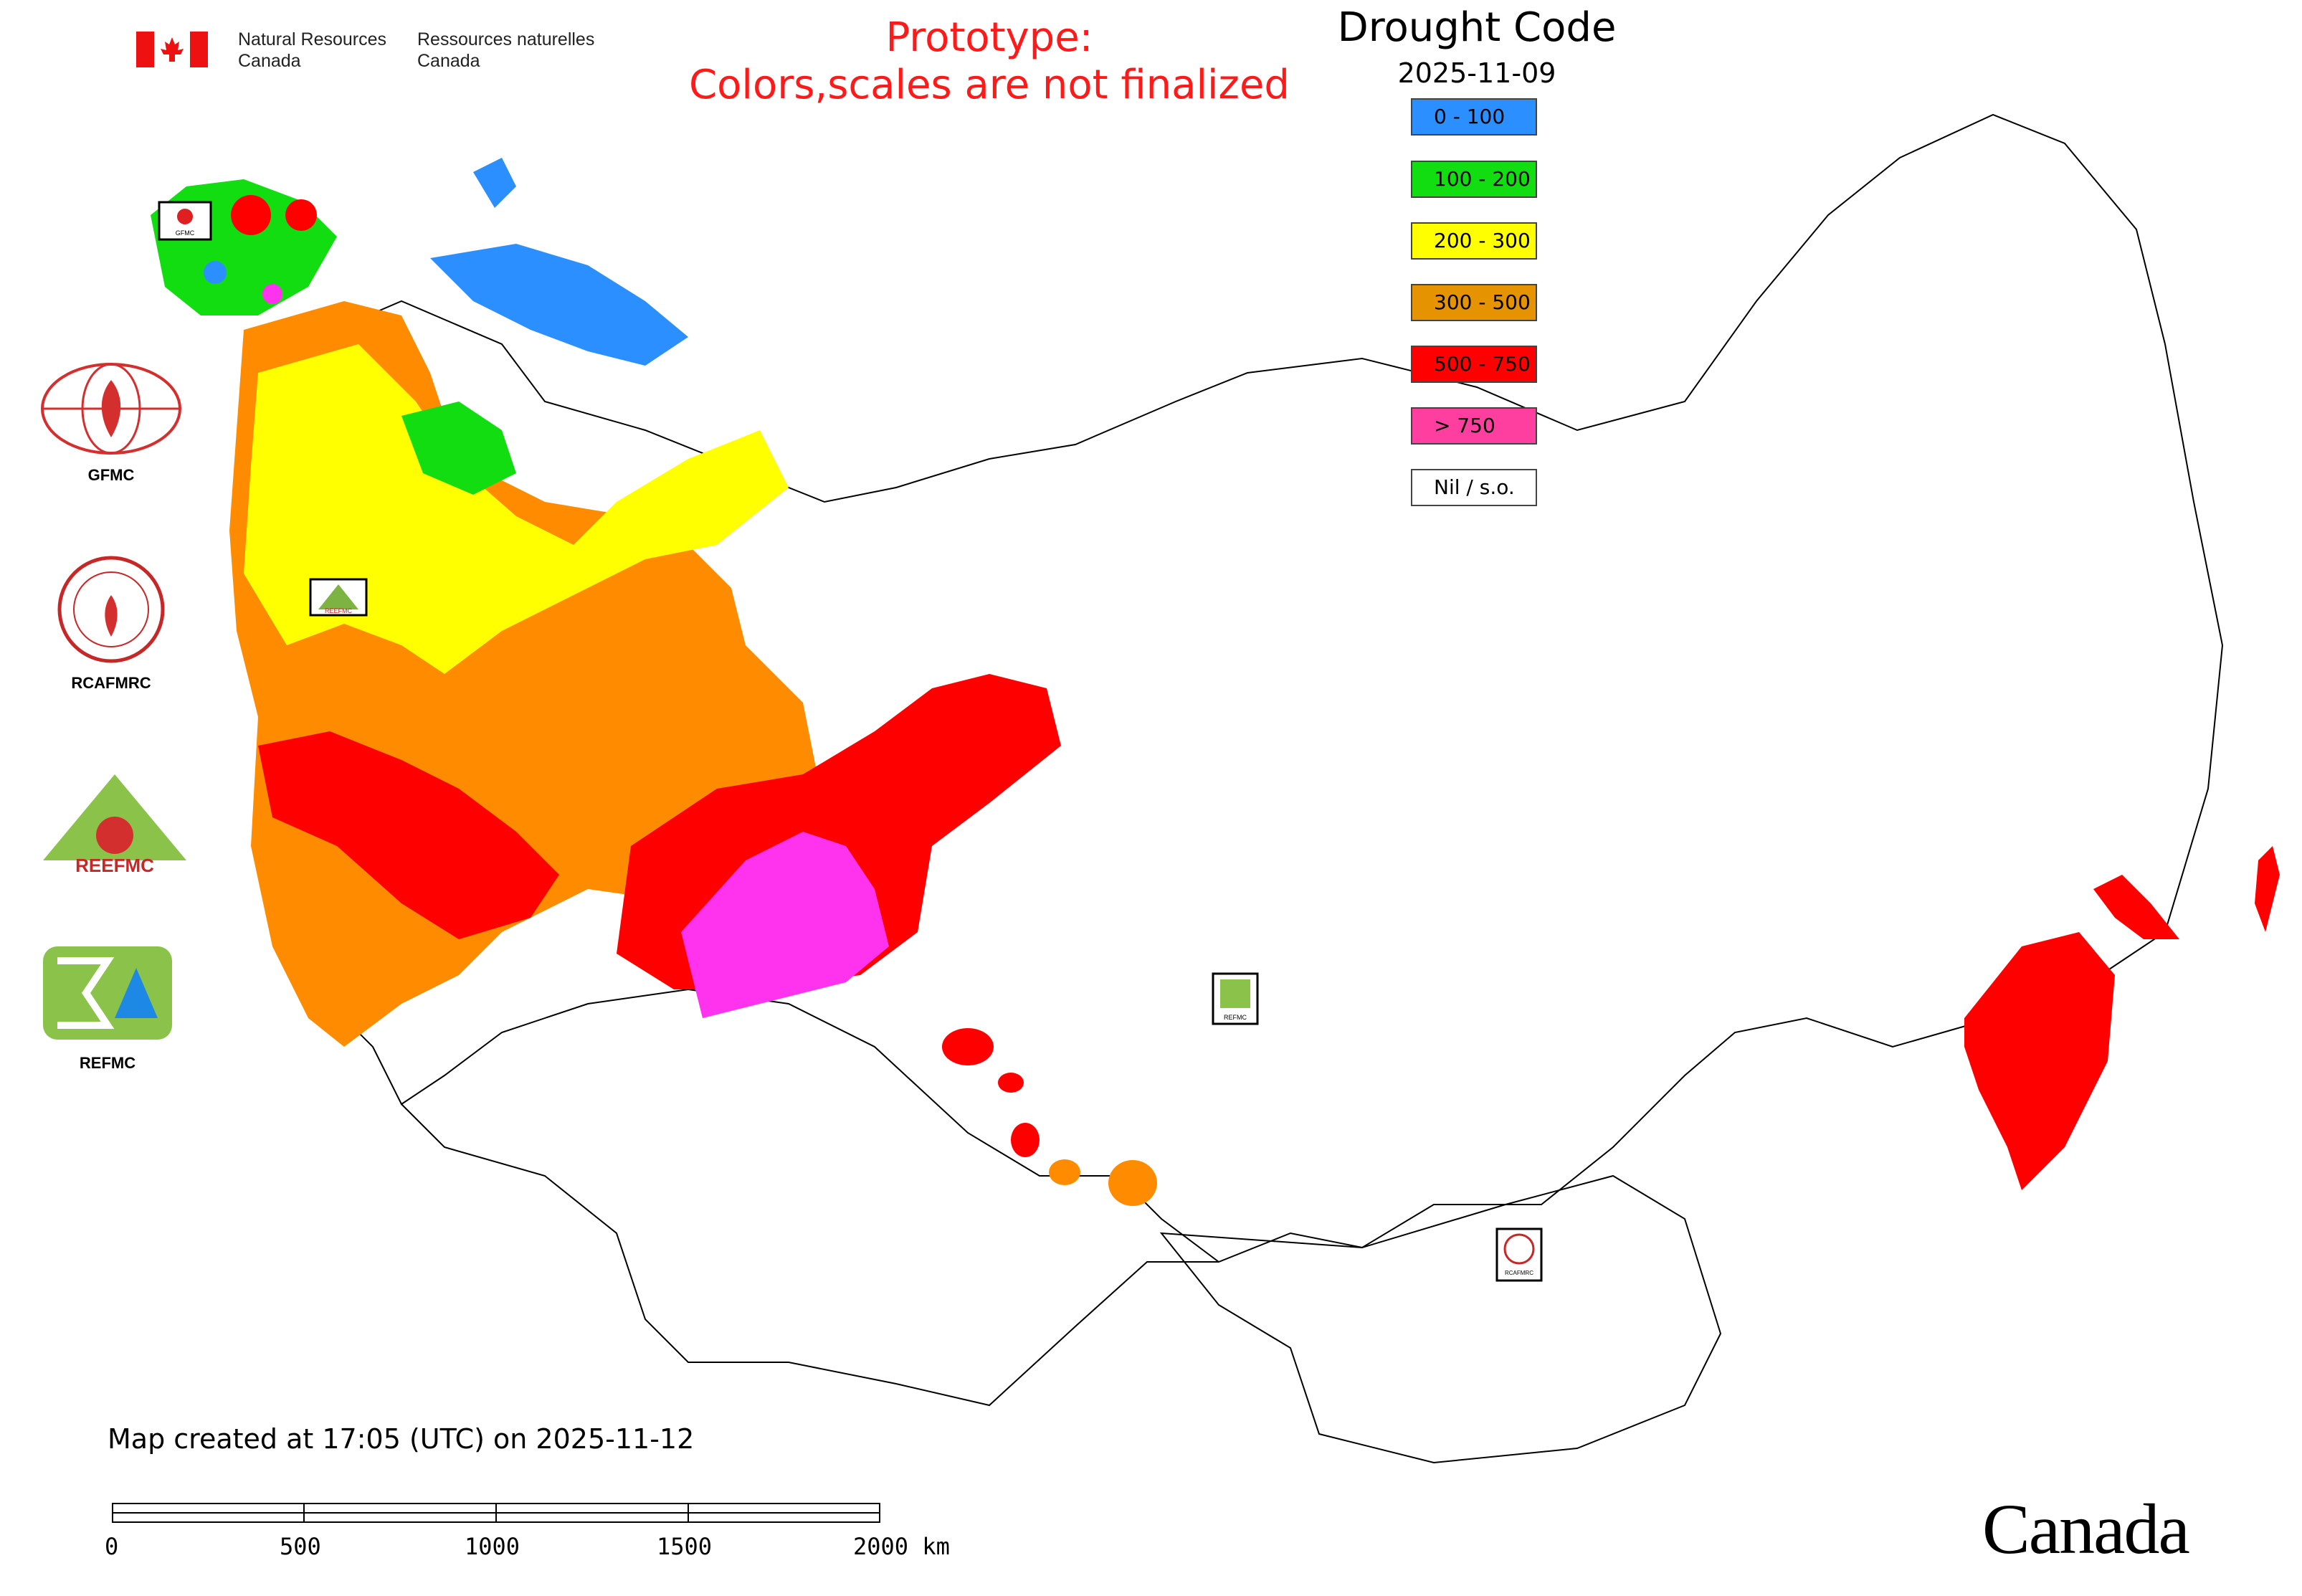 The width and height of the screenshot is (2302, 1596). What do you see at coordinates (1235, 998) in the screenshot?
I see `map-tag-refmc: REFMC` at bounding box center [1235, 998].